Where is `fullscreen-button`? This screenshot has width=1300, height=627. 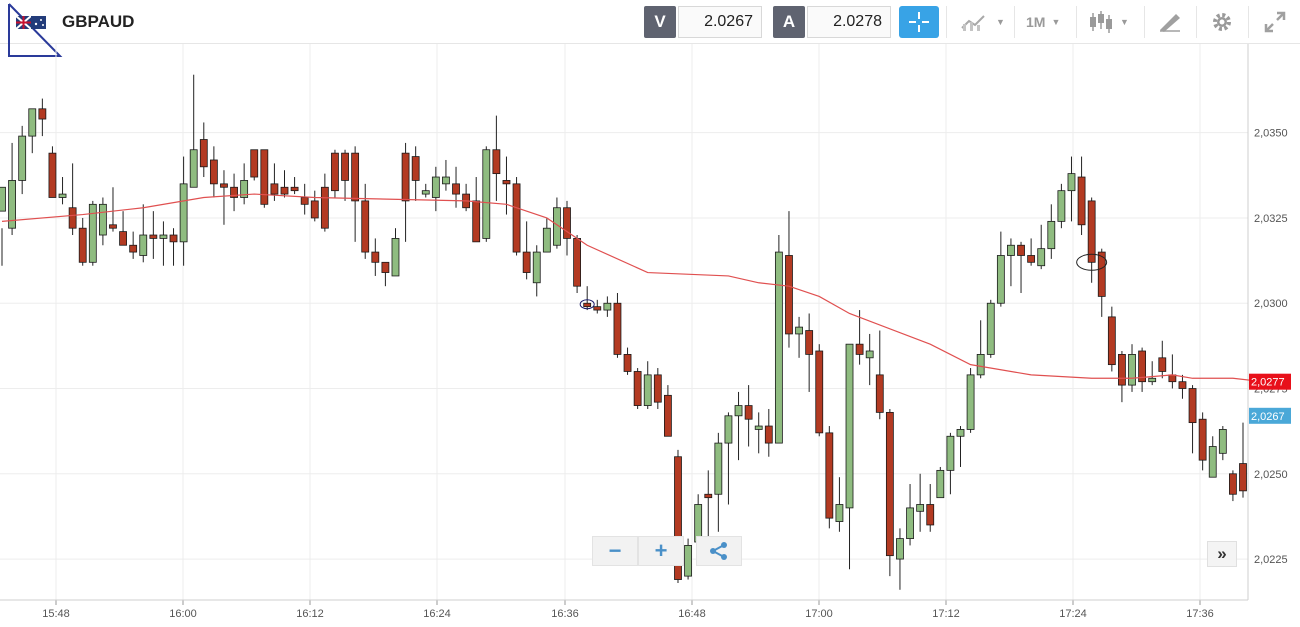 fullscreen-button is located at coordinates (1275, 22).